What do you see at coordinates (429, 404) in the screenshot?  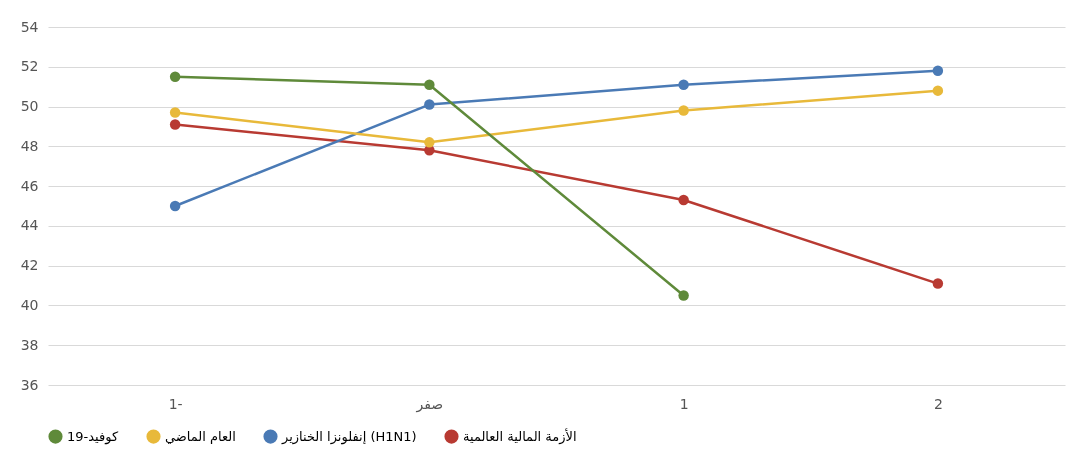 I see `x-tick-label: صفر` at bounding box center [429, 404].